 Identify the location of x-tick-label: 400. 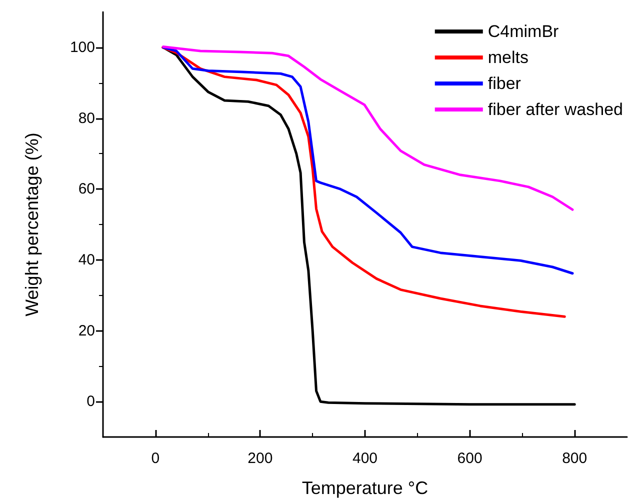
(365, 458).